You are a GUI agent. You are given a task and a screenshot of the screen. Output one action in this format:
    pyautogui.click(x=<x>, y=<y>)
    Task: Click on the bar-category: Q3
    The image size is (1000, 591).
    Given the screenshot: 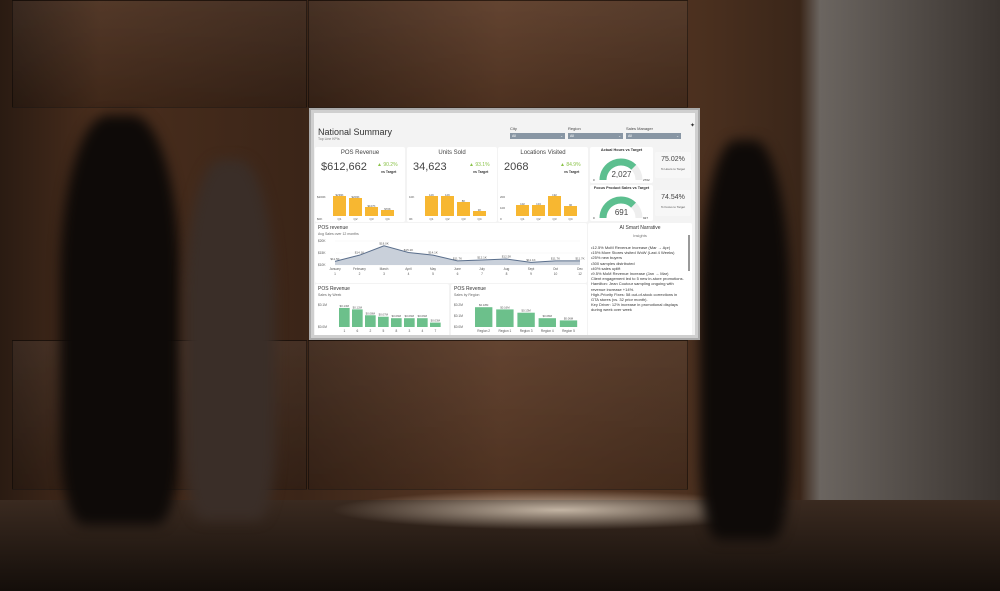 What is the action you would take?
    pyautogui.click(x=554, y=219)
    